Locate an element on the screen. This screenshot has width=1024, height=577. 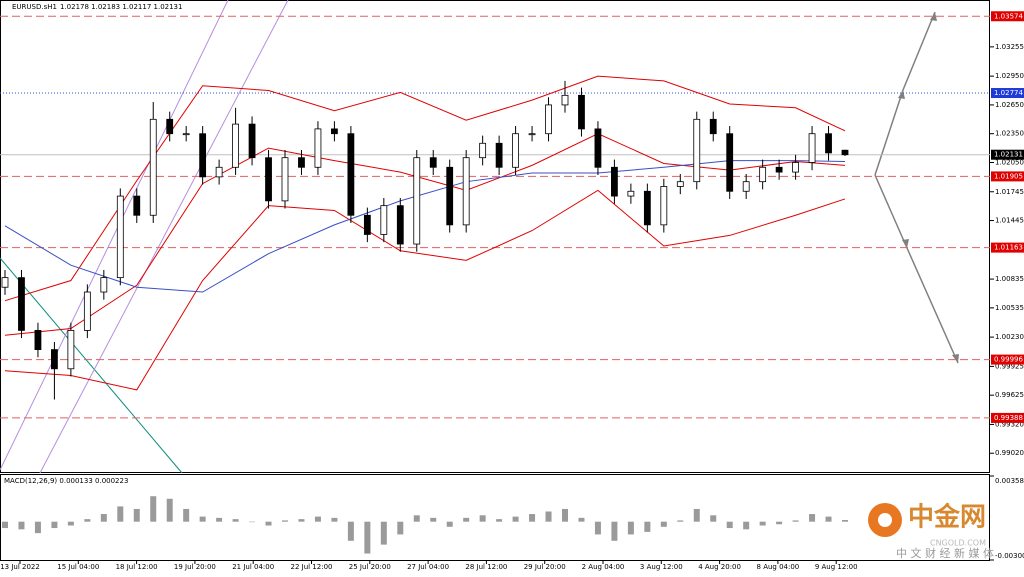
watermark: 中金网 CNGOLD.COM 中 文 财 经 新 媒 体 is located at coordinates (931, 531).